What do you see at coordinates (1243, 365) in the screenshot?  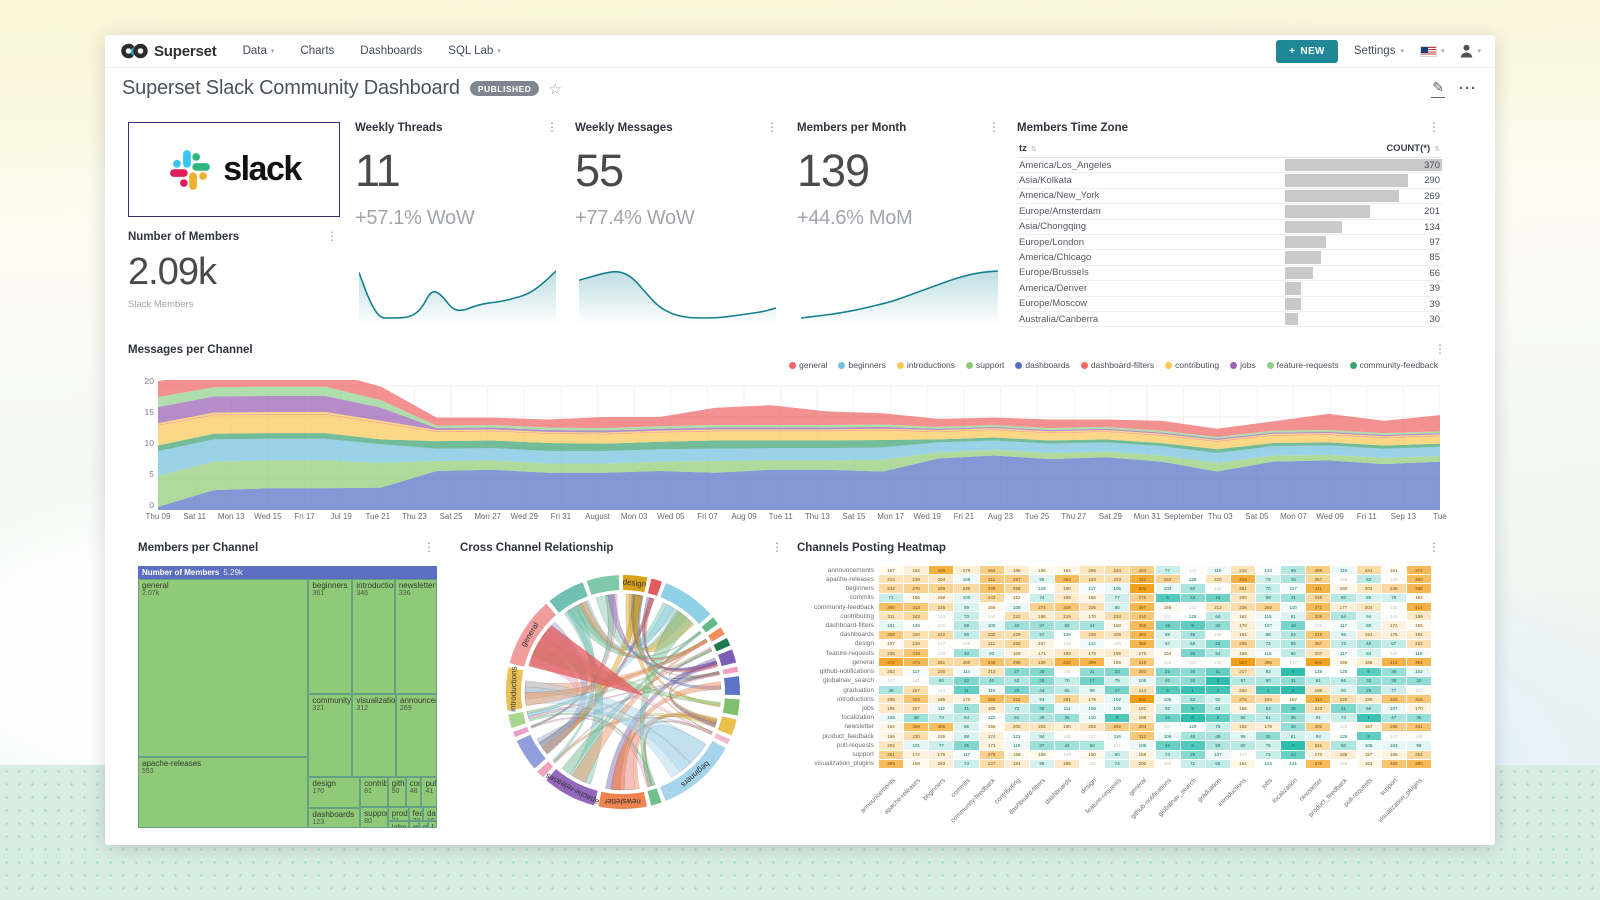 I see `legend-item-jobs: jobs` at bounding box center [1243, 365].